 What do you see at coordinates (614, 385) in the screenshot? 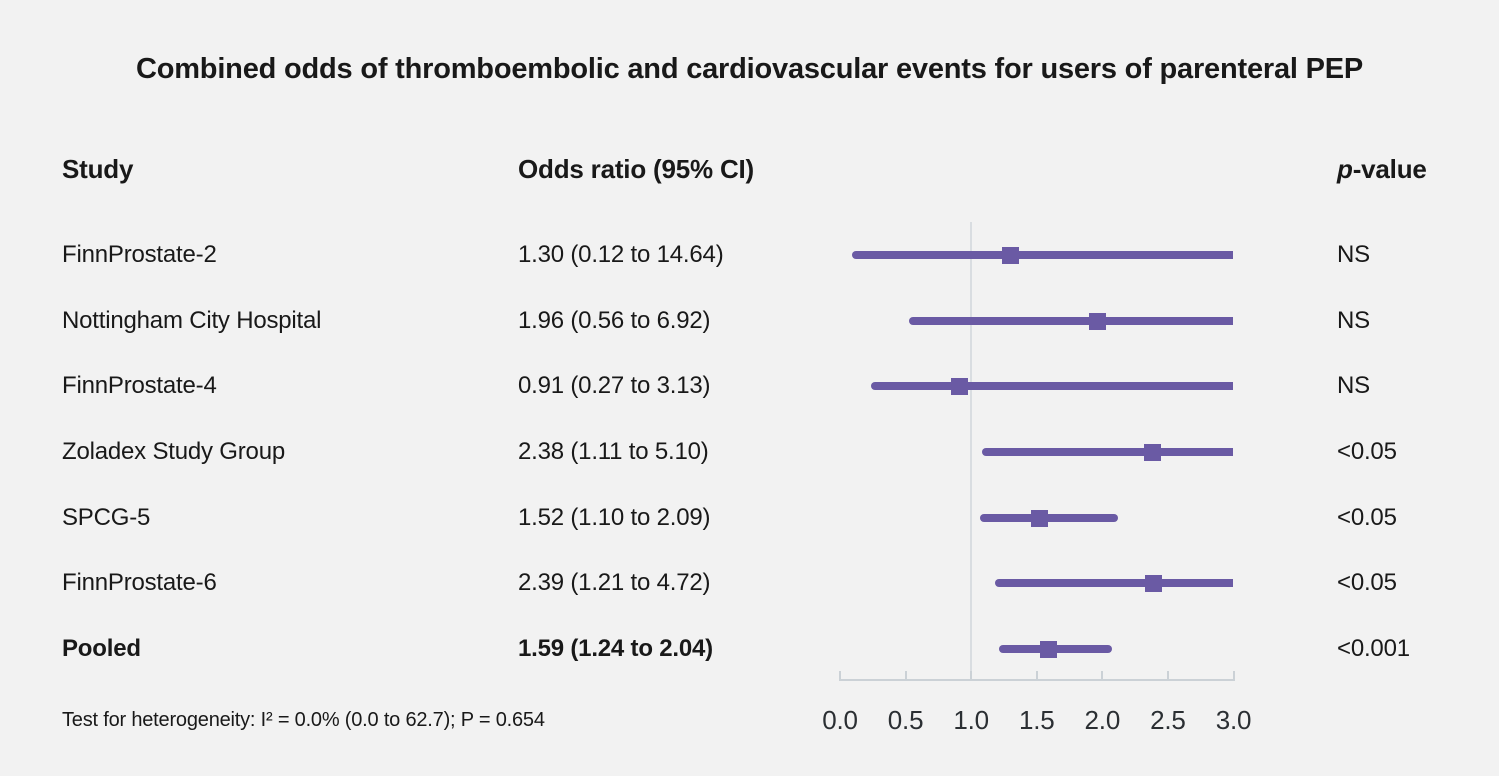
I see `or-ci-label: 0.91 (0.27 to 3.13)` at bounding box center [614, 385].